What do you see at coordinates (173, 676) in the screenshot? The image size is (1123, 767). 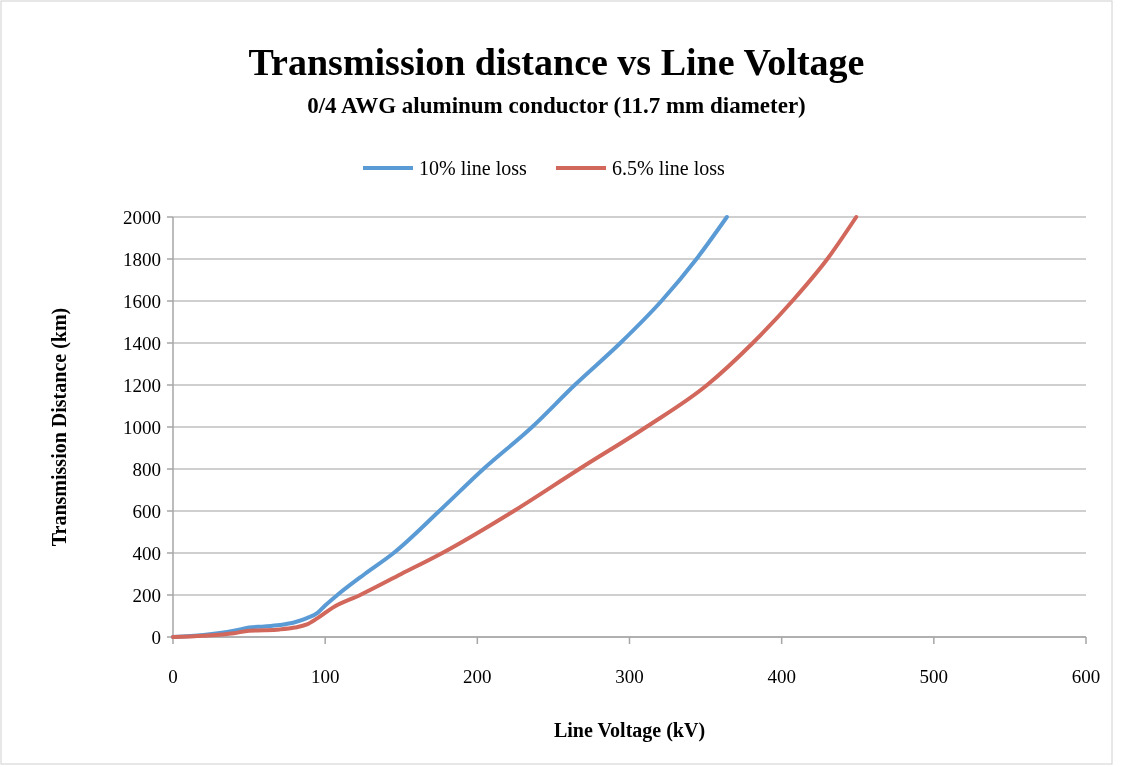 I see `x-tick-label: 0` at bounding box center [173, 676].